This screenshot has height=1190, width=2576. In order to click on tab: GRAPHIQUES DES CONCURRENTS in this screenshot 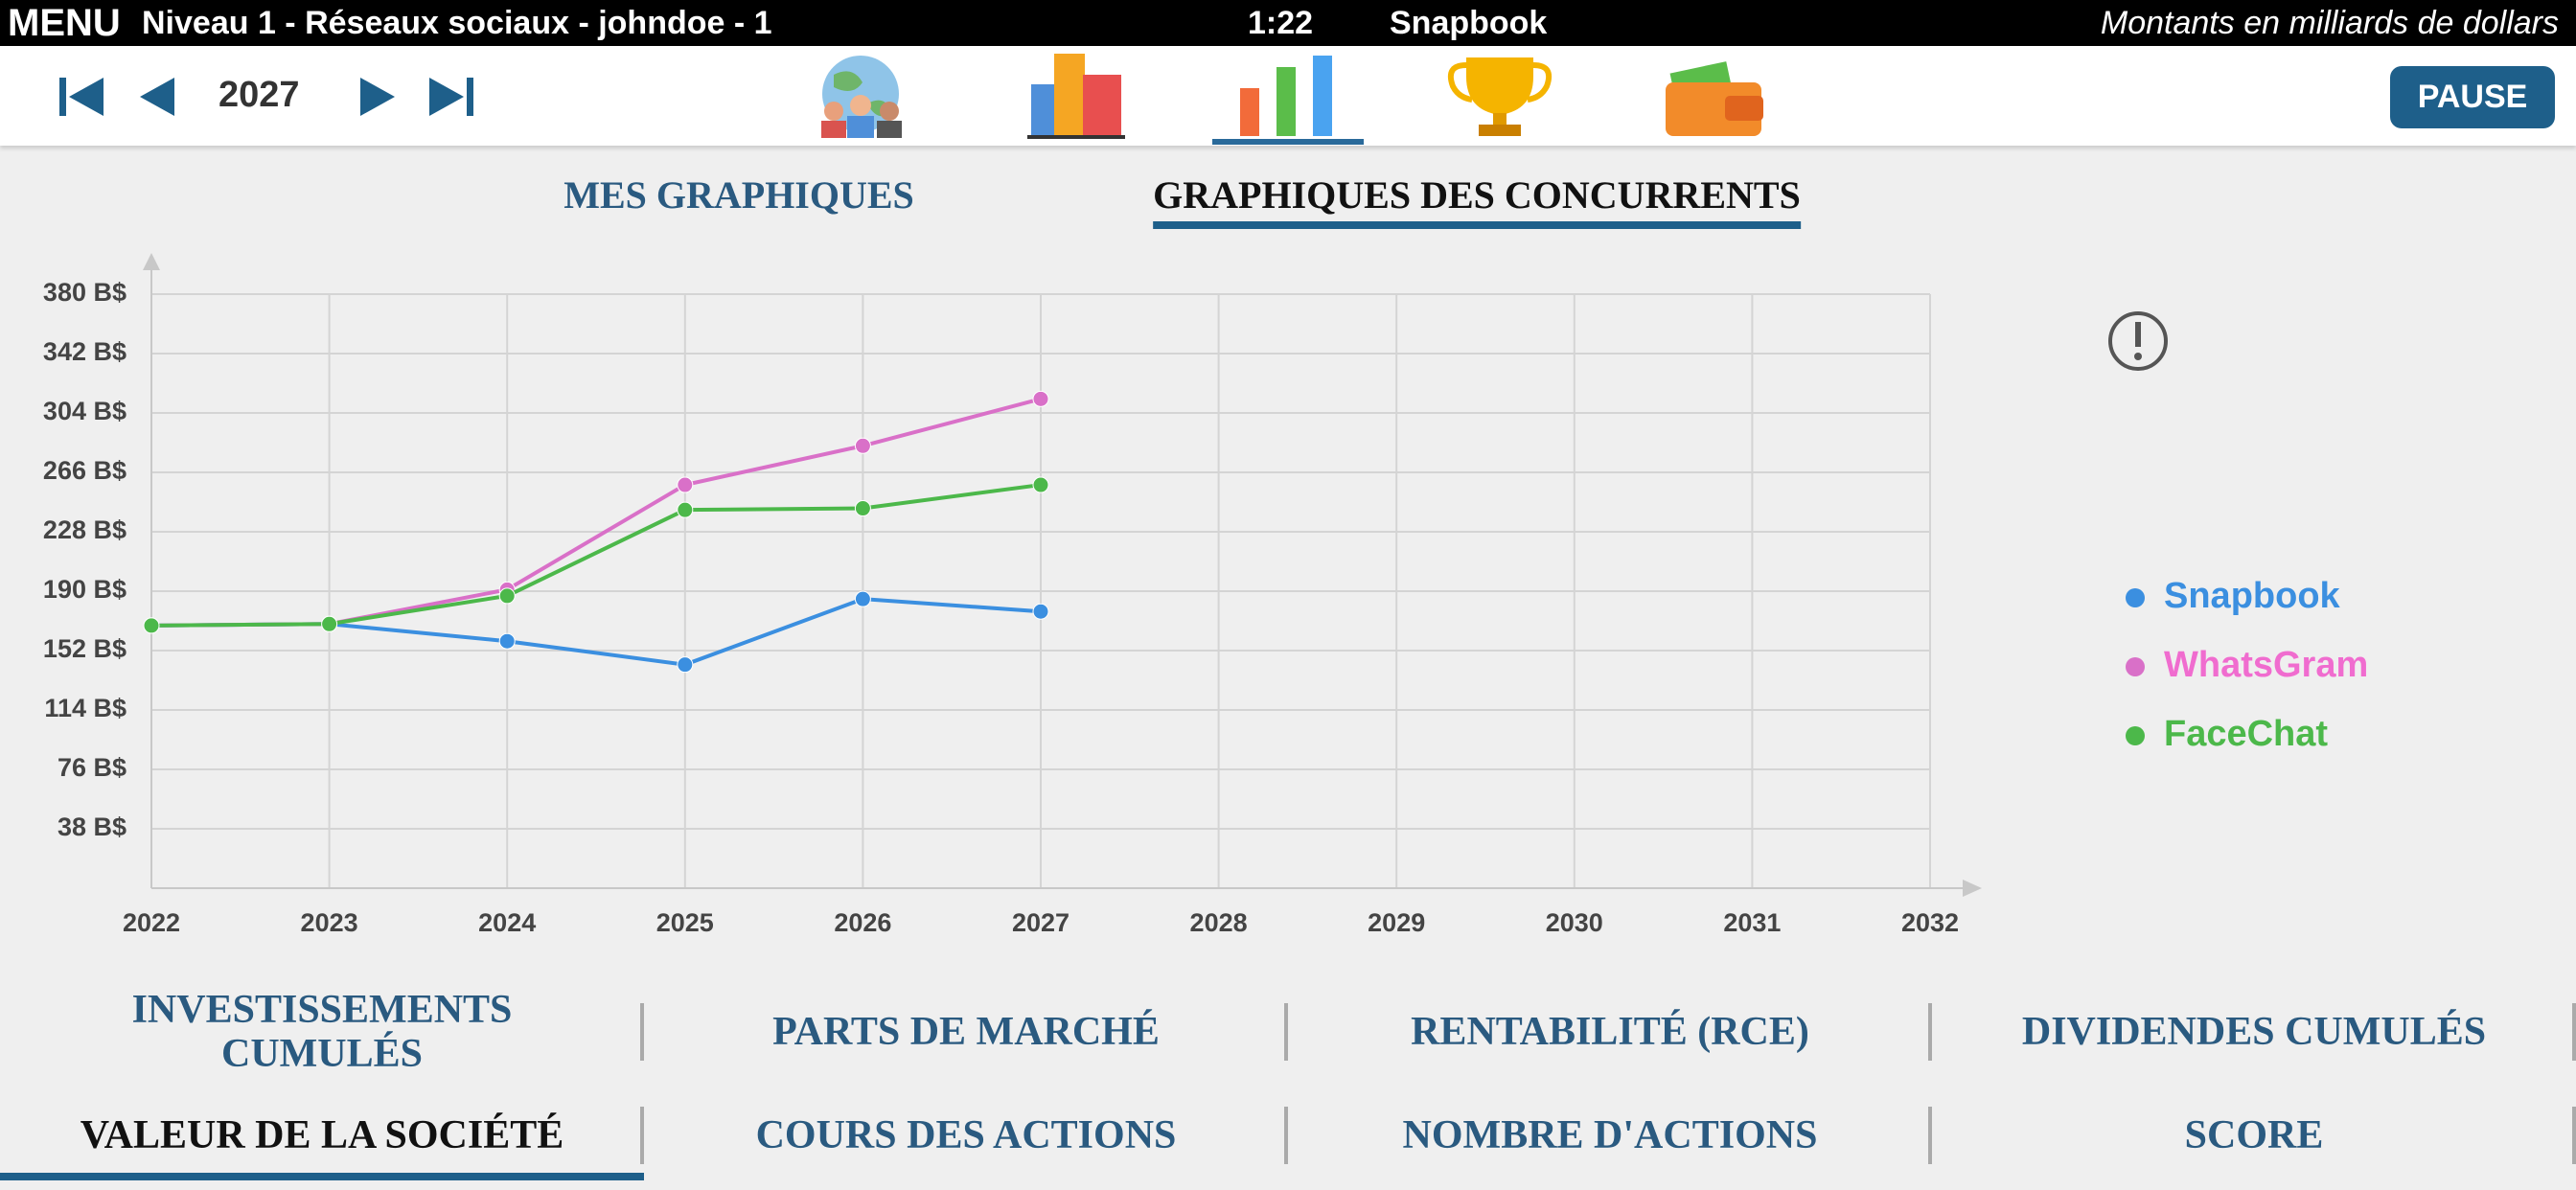, I will do `click(1477, 201)`.